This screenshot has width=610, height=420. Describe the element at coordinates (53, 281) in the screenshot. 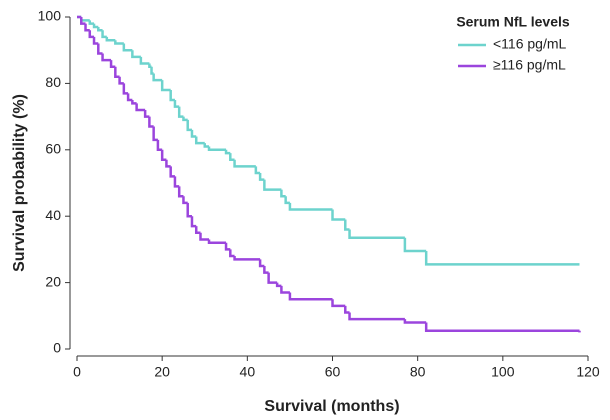

I see `y-tick-label: 20` at that location.